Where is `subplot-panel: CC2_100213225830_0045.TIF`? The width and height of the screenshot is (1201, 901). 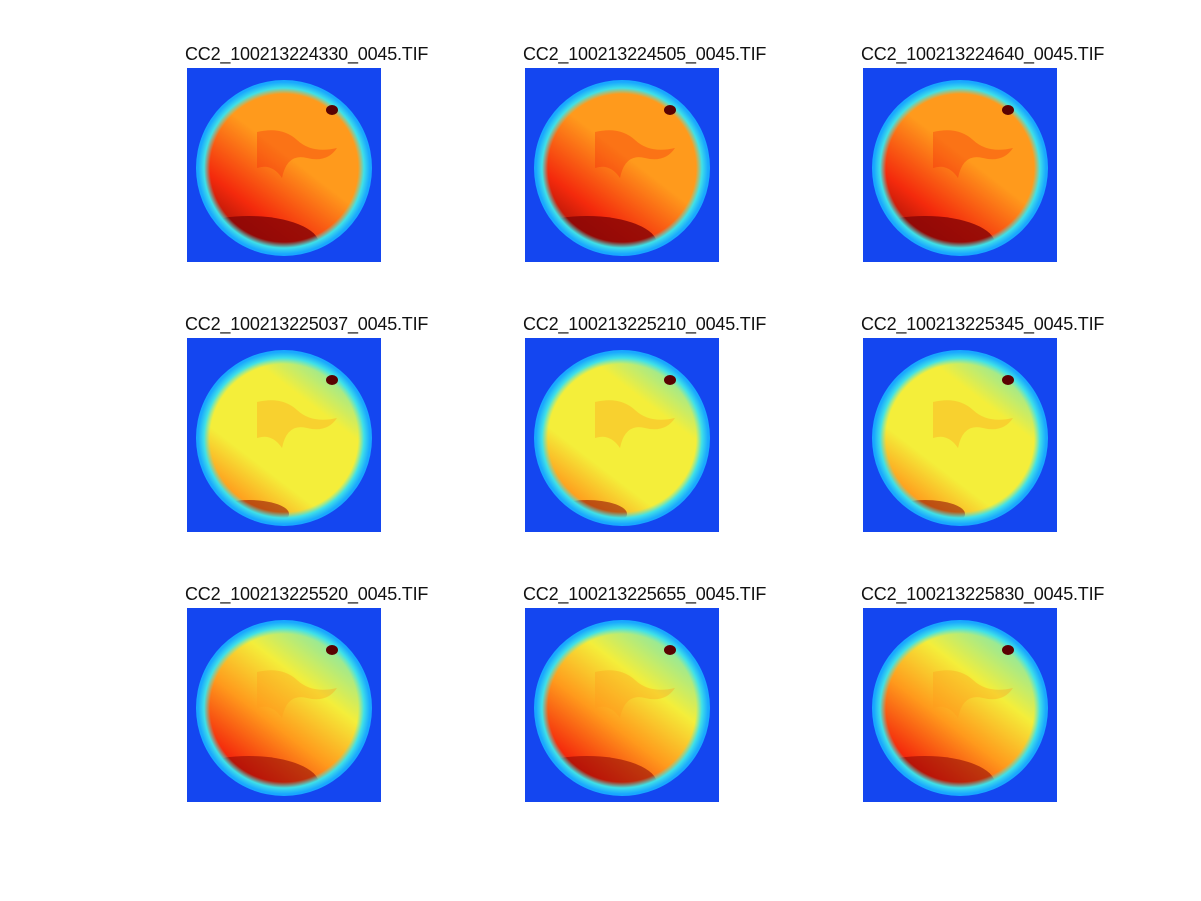 subplot-panel: CC2_100213225830_0045.TIF is located at coordinates (997, 699).